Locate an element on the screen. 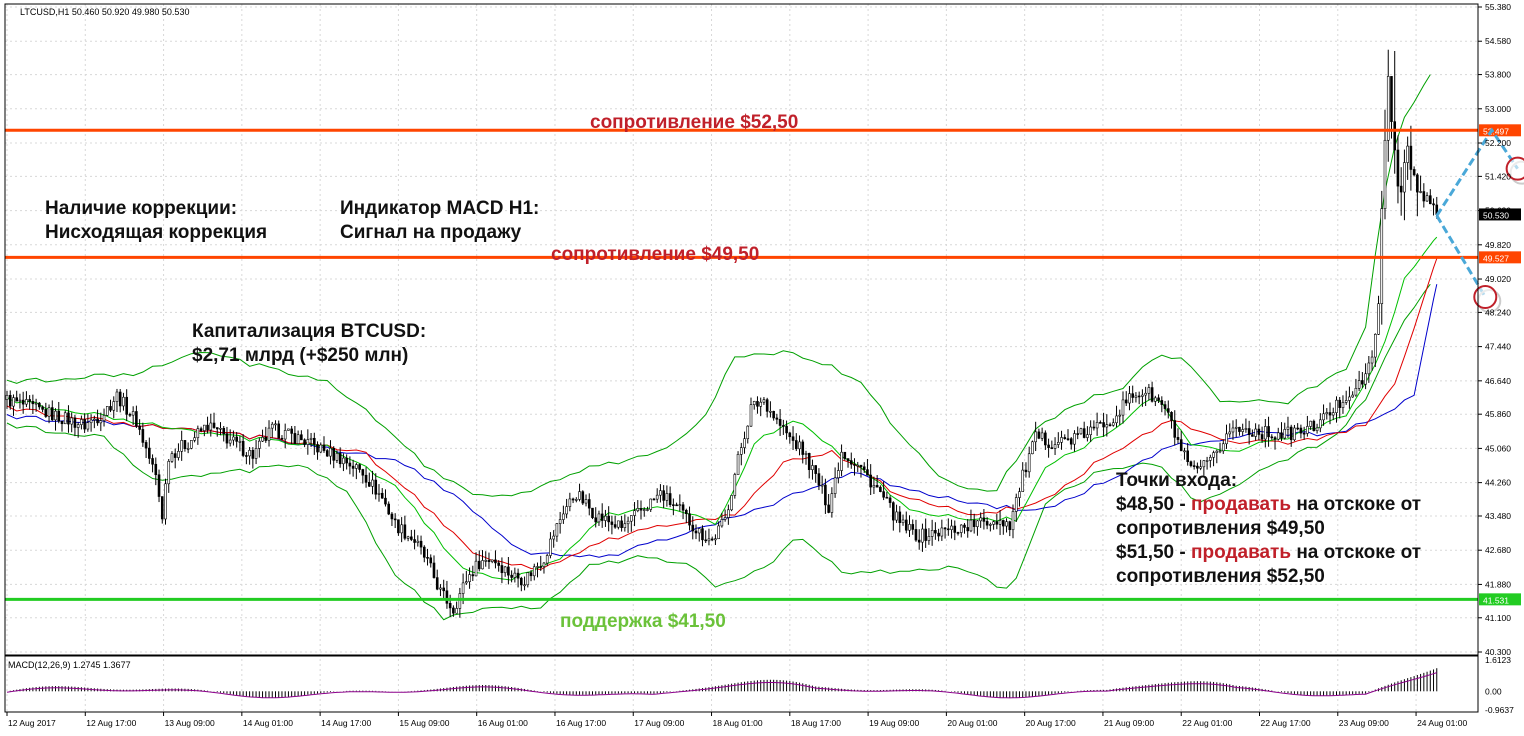  x-tick-label: 17 Aug 09:00 is located at coordinates (659, 723).